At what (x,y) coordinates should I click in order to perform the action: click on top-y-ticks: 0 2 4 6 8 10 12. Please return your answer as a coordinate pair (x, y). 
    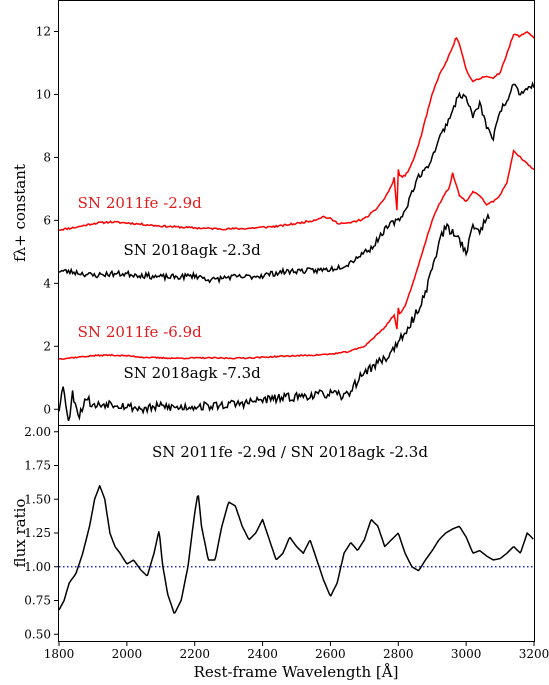
    Looking at the image, I should click on (47, 220).